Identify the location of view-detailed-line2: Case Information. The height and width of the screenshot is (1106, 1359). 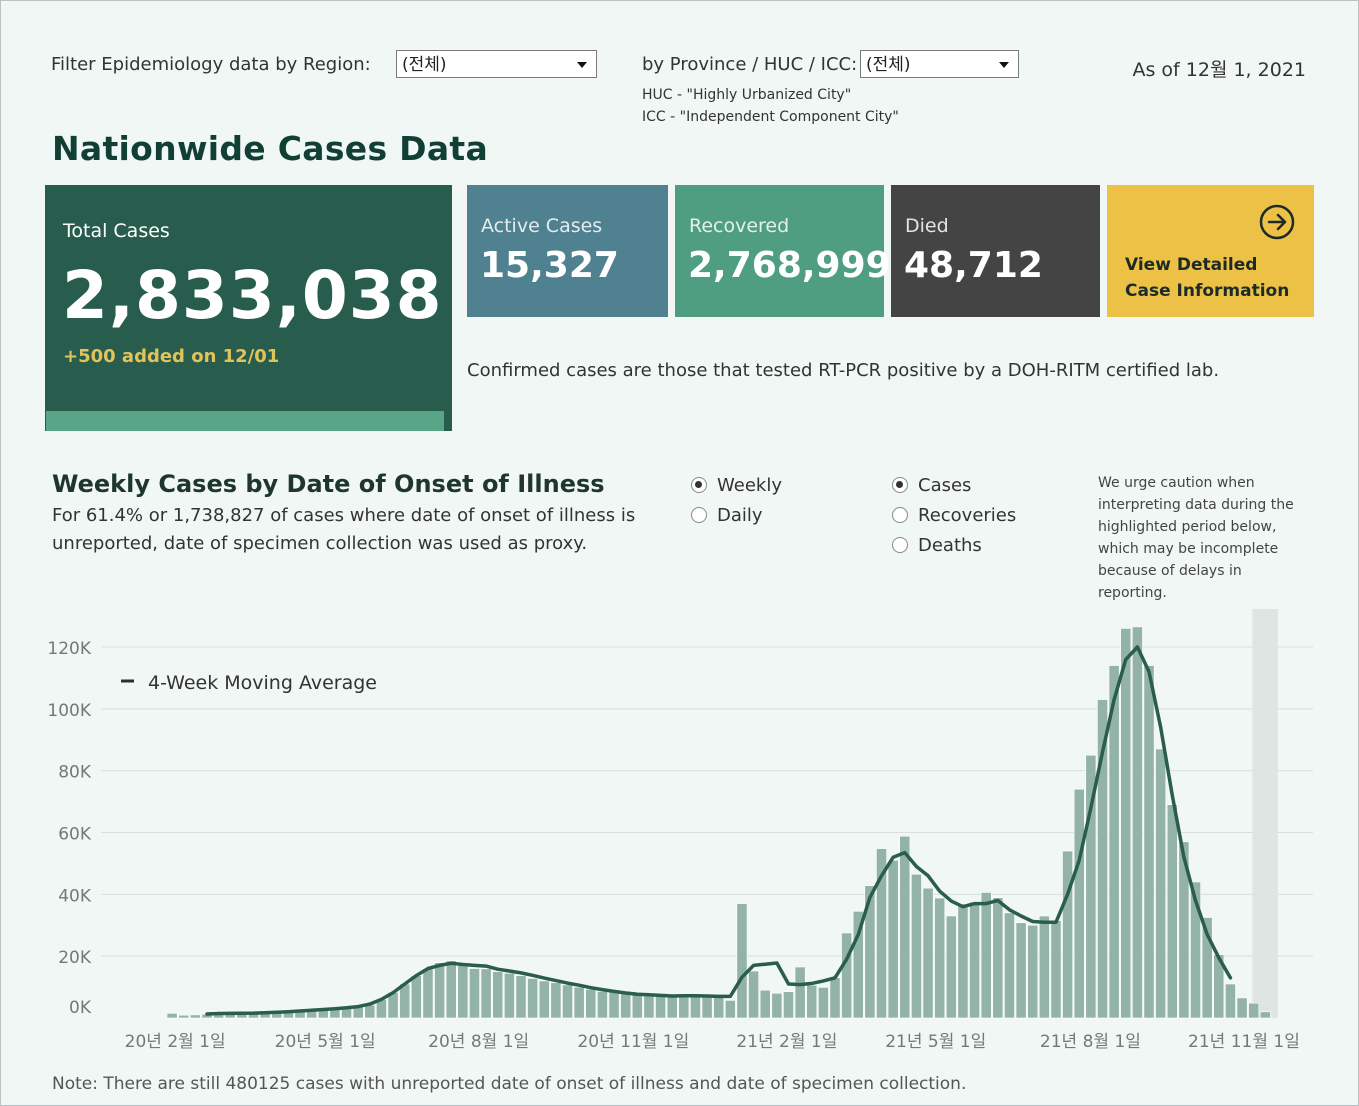
(1207, 291).